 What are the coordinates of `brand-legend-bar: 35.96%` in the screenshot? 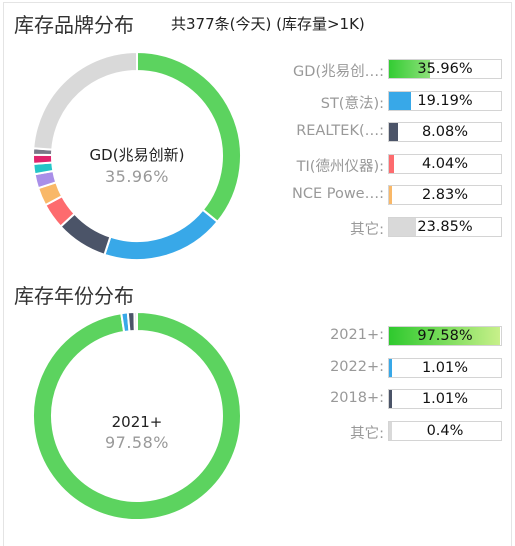 It's located at (445, 69).